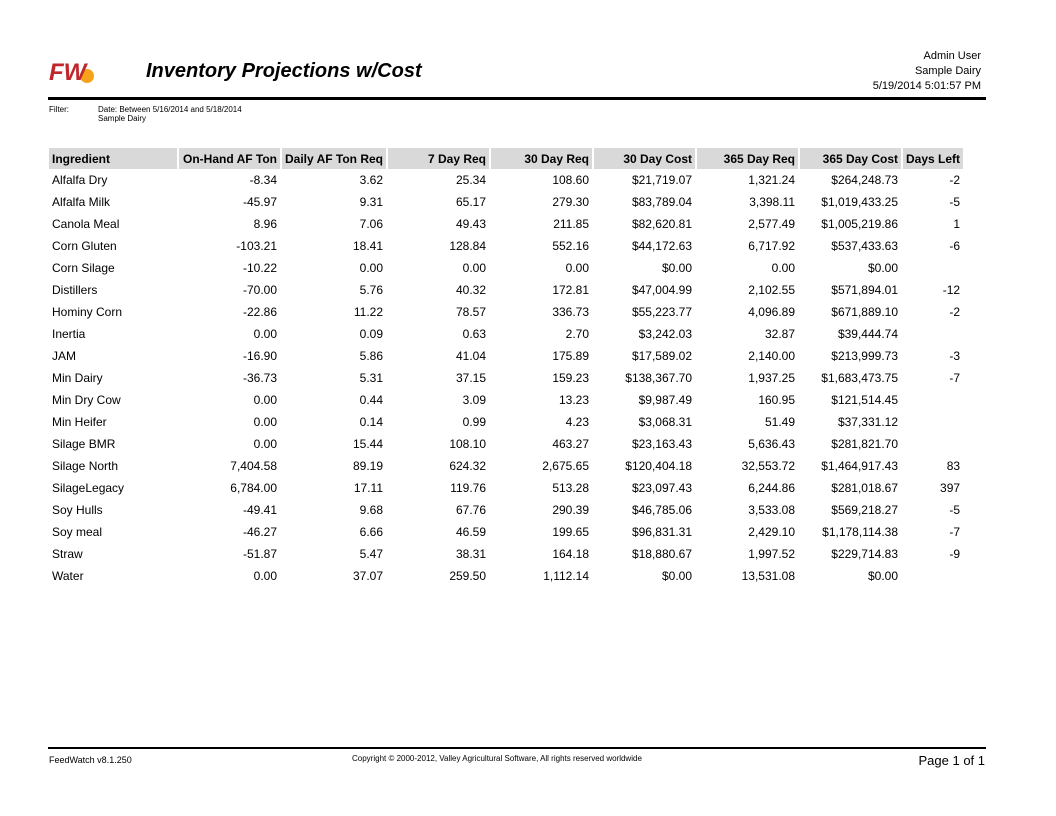  Describe the element at coordinates (368, 444) in the screenshot. I see `value-cell: 15.44` at that location.